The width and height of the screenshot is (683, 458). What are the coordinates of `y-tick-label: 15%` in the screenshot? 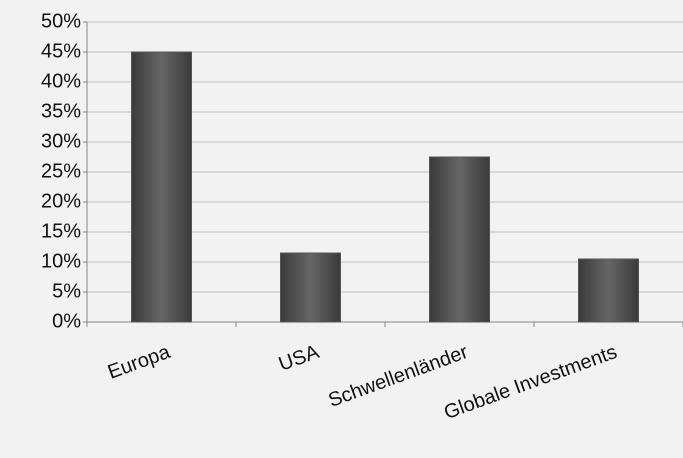 It's located at (61, 231).